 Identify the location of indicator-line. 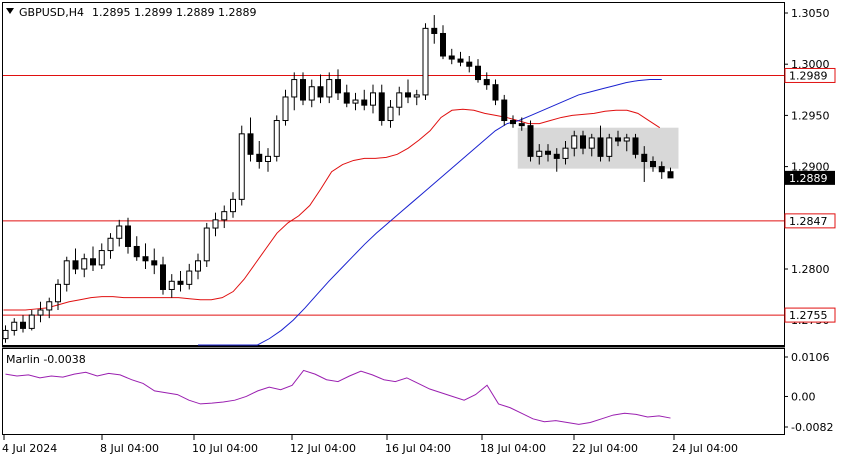
(338, 397).